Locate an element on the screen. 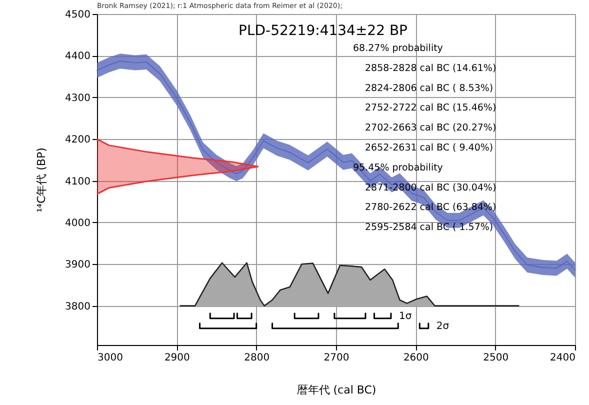  annotation: 2858-2828 cal BC (14.61%) is located at coordinates (430, 68).